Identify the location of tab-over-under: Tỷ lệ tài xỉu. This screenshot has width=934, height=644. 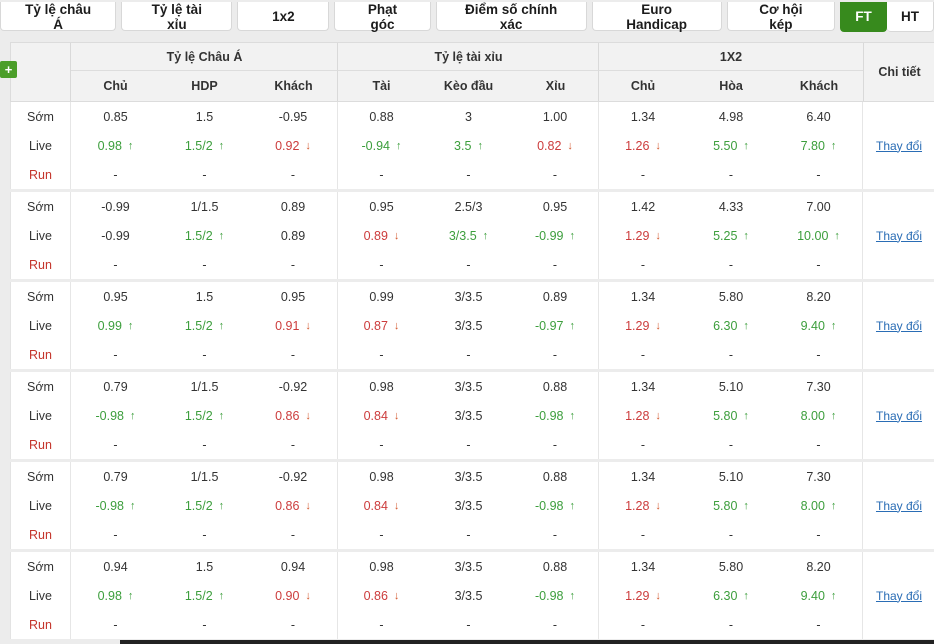
(177, 17).